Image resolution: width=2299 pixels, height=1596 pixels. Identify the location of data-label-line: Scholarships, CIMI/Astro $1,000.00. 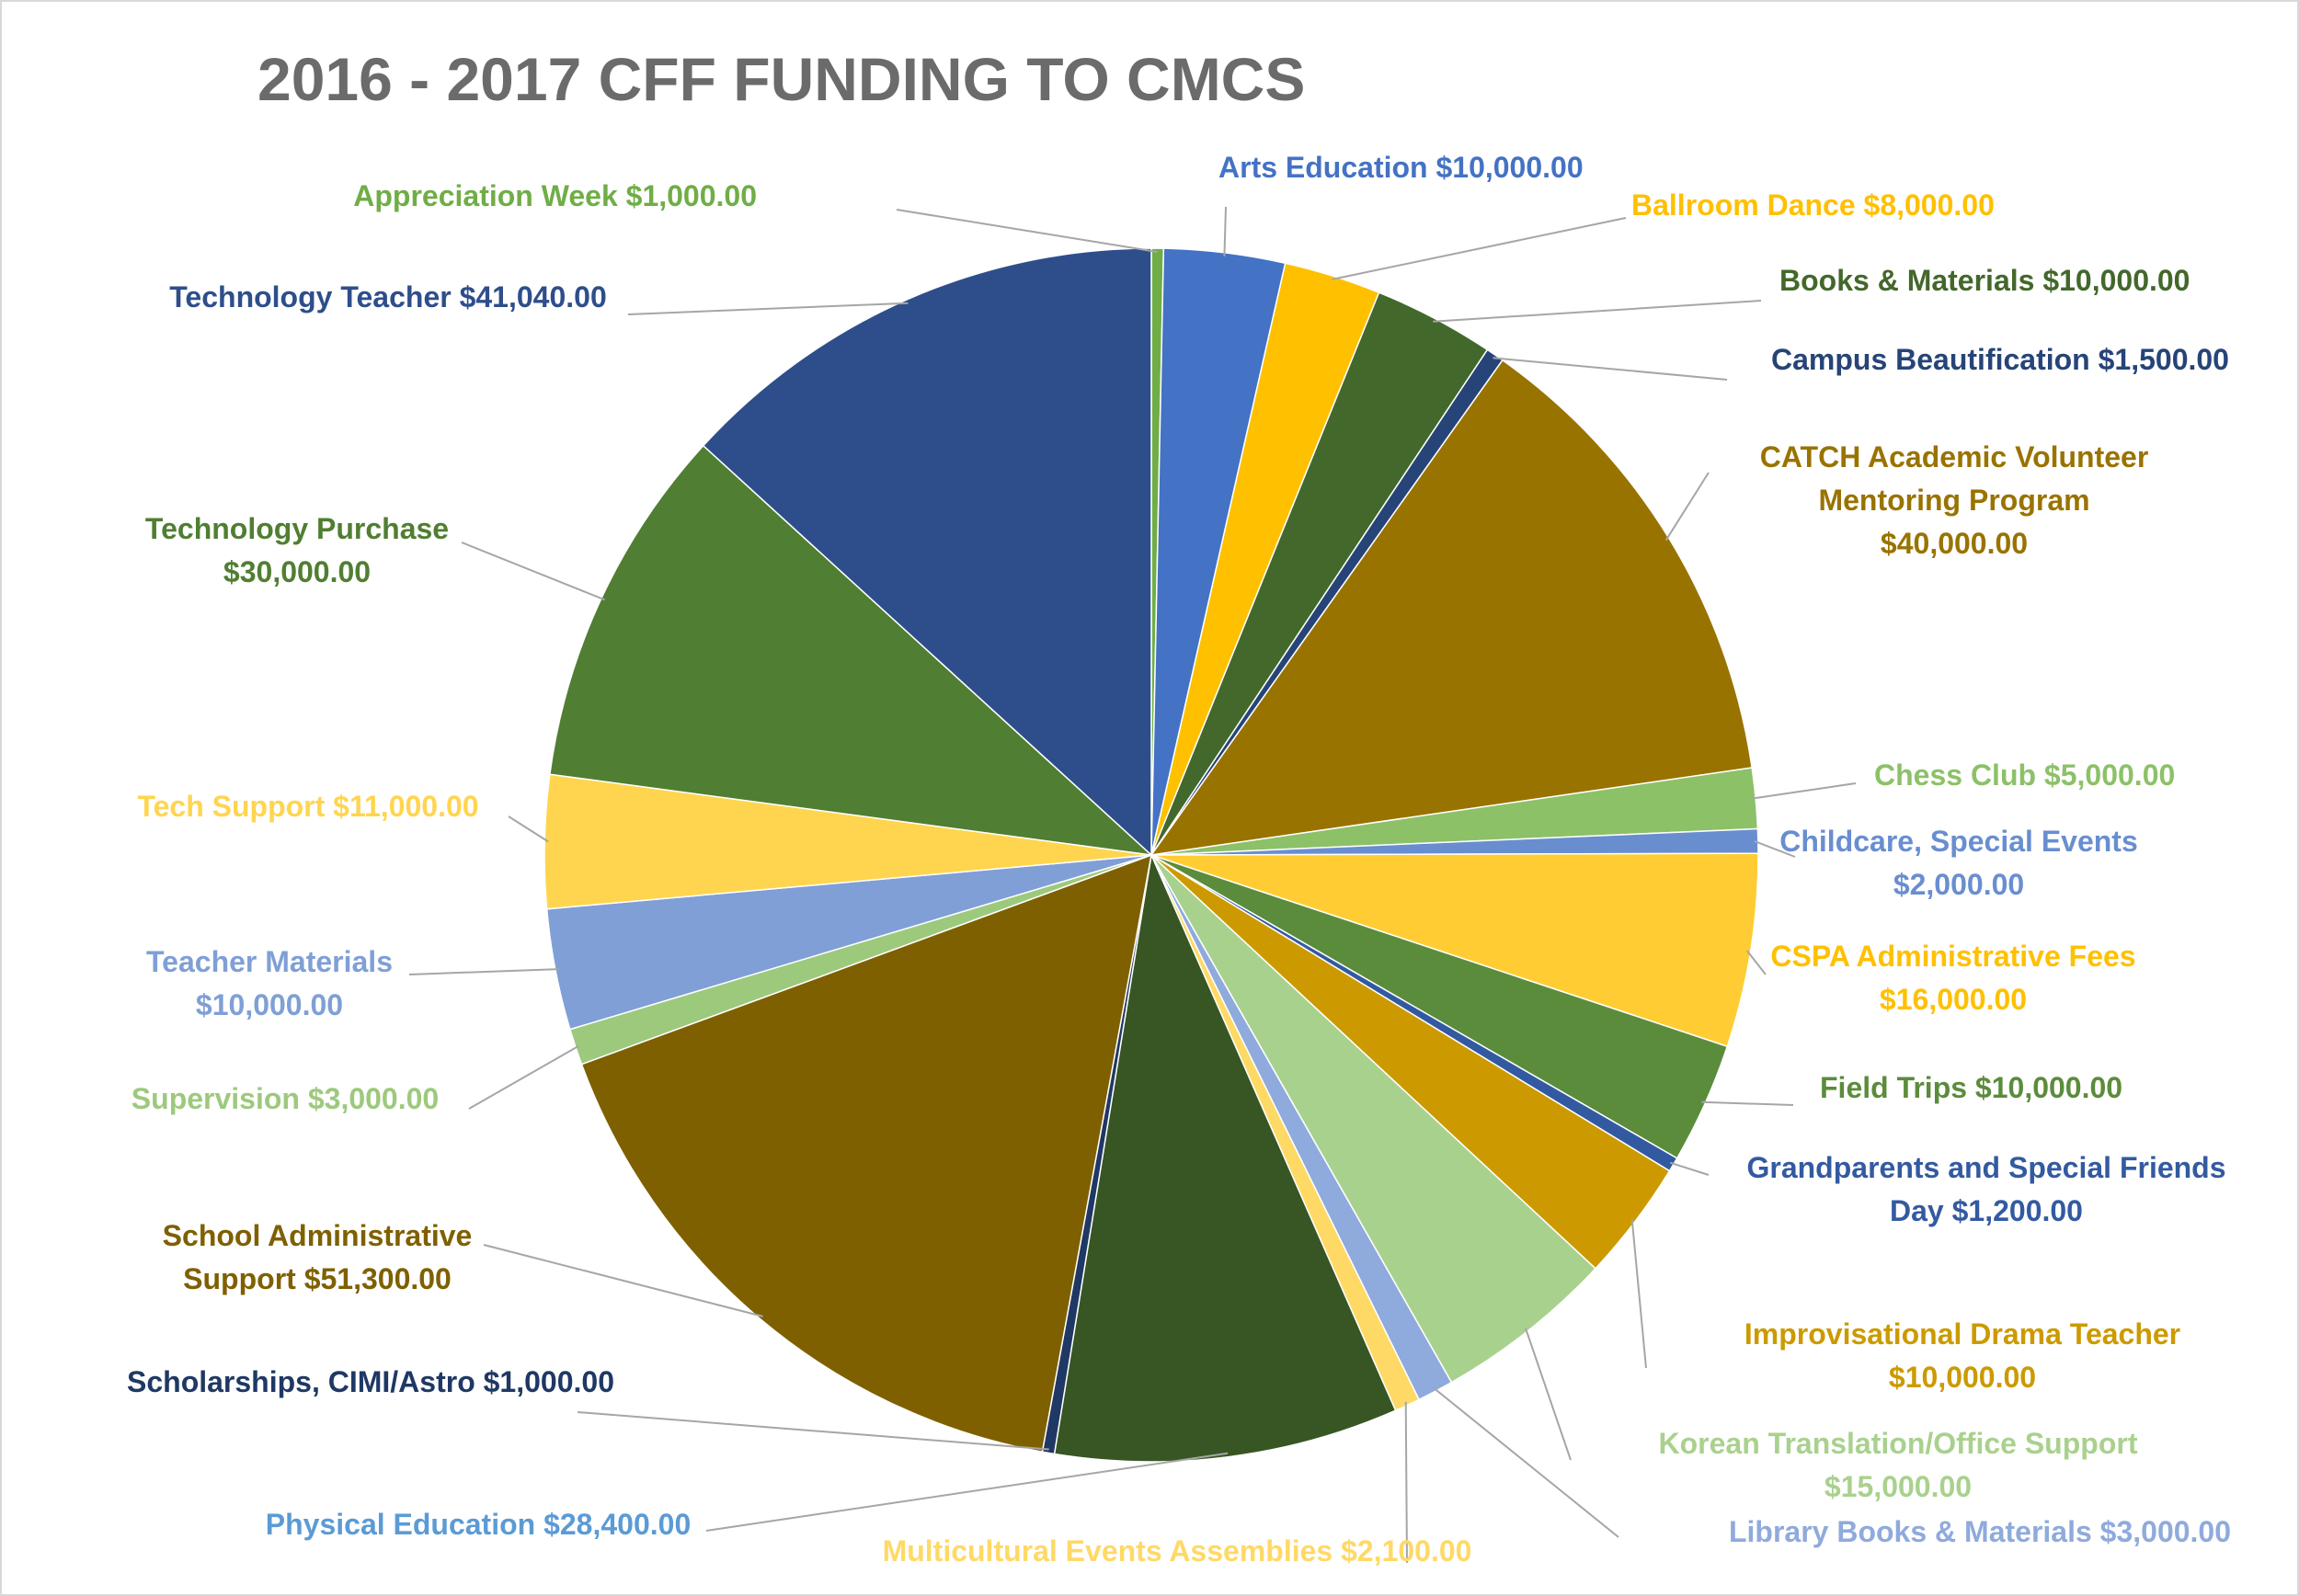
(371, 1381).